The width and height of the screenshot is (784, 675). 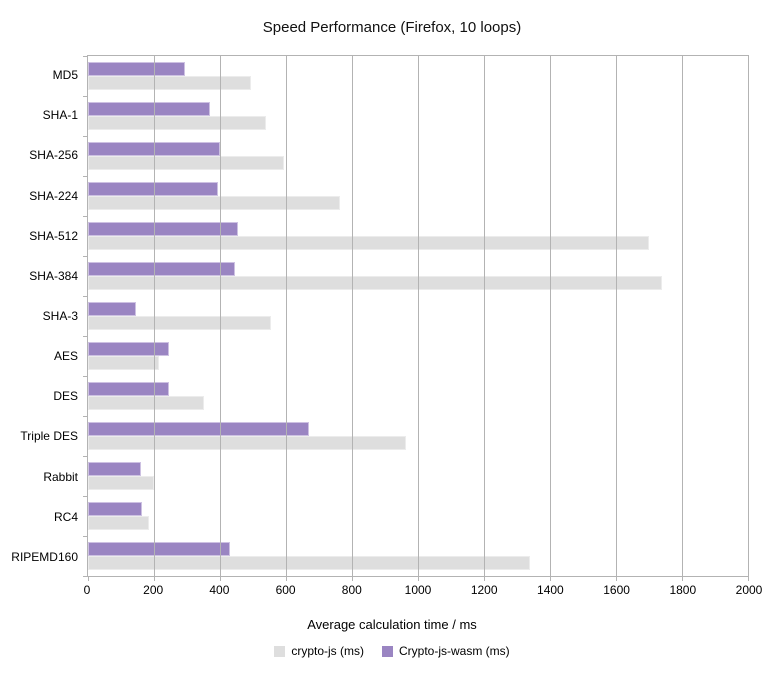 What do you see at coordinates (44, 556) in the screenshot?
I see `y-label-RIPEMD160: RIPEMD160` at bounding box center [44, 556].